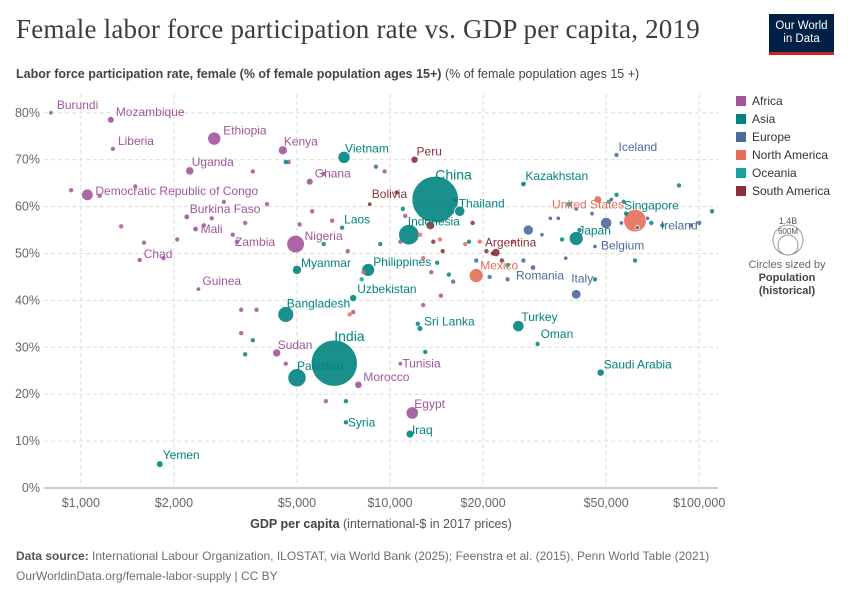 The image size is (850, 600). I want to click on point-label: Argentina, so click(511, 243).